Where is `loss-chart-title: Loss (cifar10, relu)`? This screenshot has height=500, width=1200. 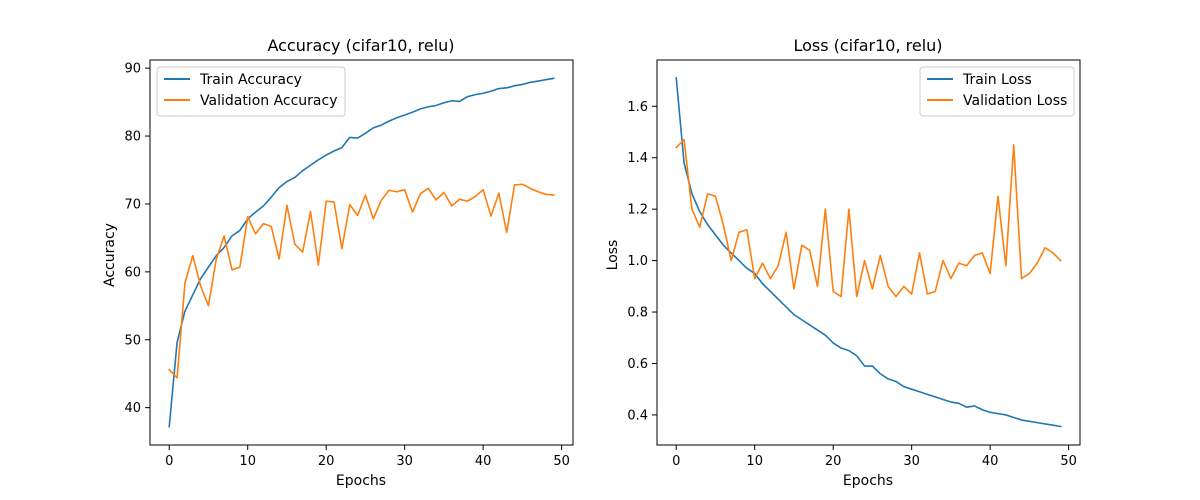
loss-chart-title: Loss (cifar10, relu) is located at coordinates (867, 45).